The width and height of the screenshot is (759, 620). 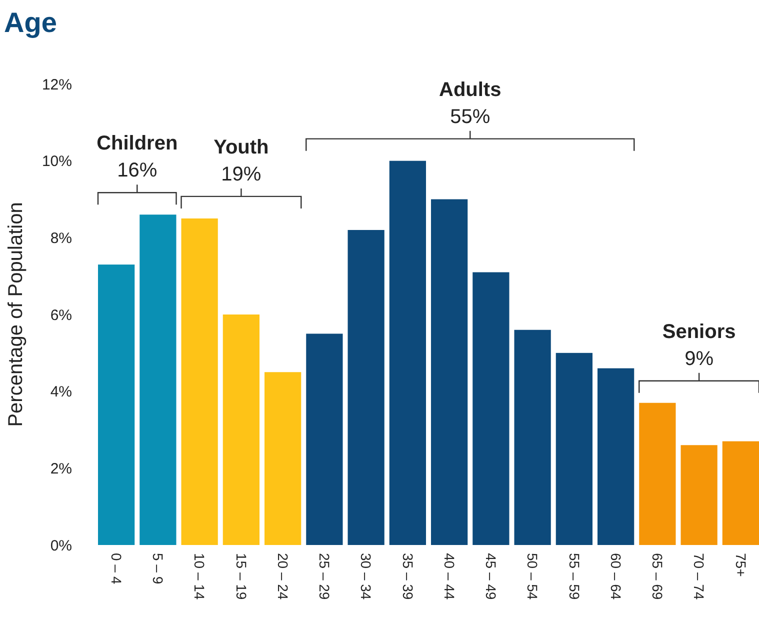 I want to click on x-tick-label: 25 – 29, so click(x=324, y=576).